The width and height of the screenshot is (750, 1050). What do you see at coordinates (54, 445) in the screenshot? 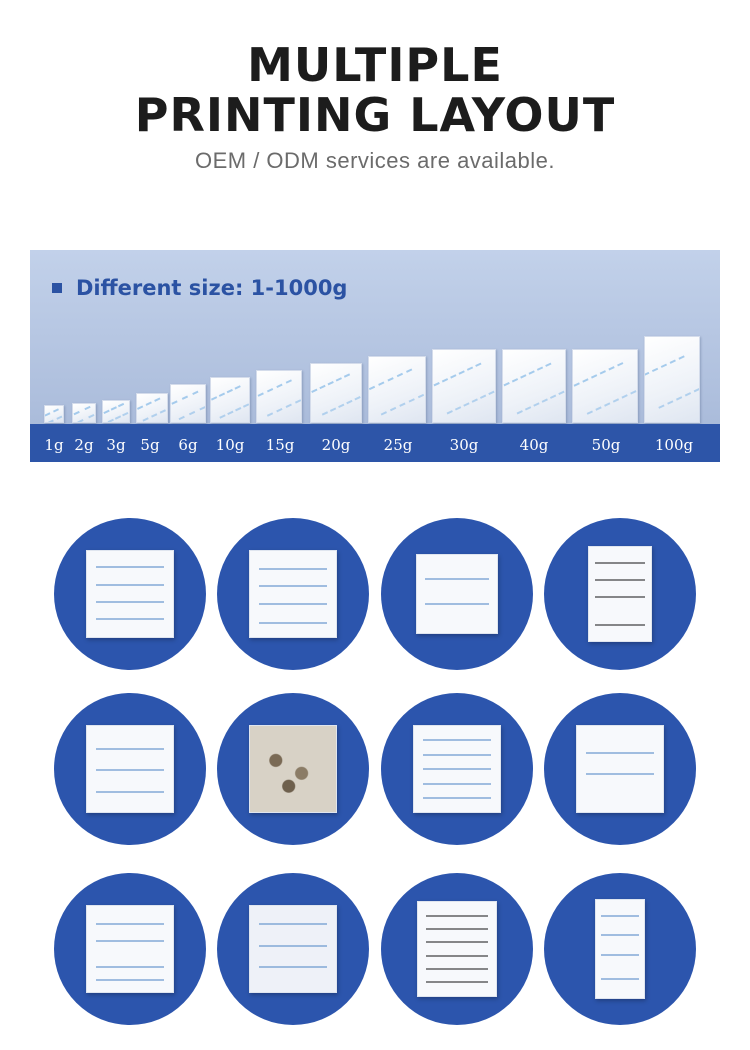
I see `size-label-1g: 1g` at bounding box center [54, 445].